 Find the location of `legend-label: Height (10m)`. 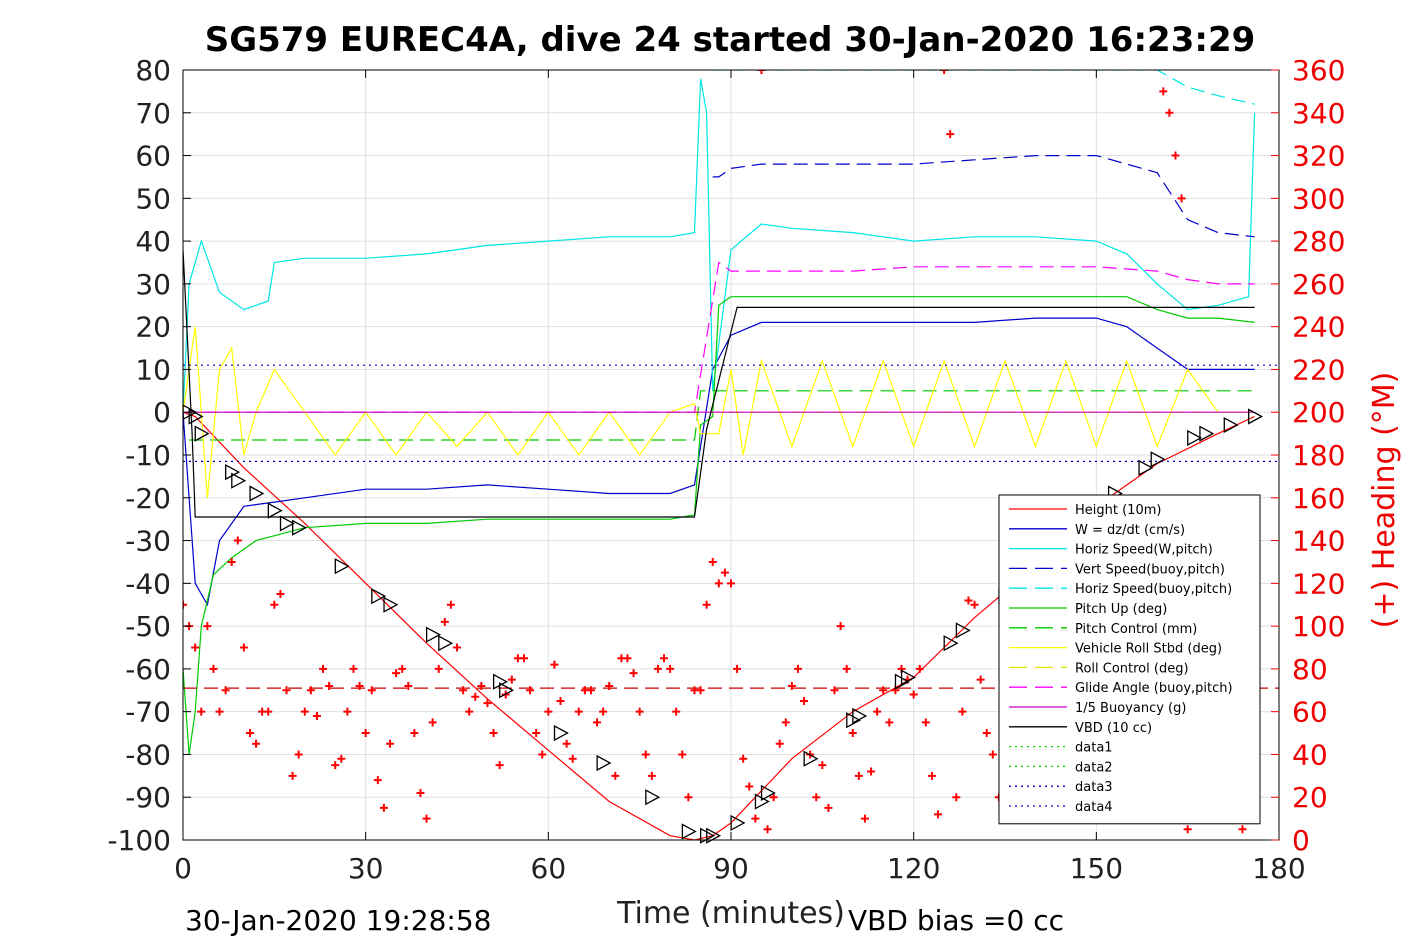

legend-label: Height (10m) is located at coordinates (1118, 510).